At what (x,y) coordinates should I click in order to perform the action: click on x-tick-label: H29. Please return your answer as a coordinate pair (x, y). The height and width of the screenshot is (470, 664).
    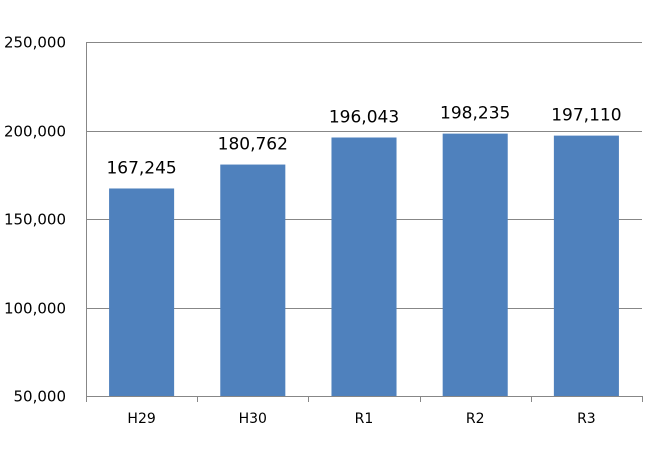
    Looking at the image, I should click on (141, 419).